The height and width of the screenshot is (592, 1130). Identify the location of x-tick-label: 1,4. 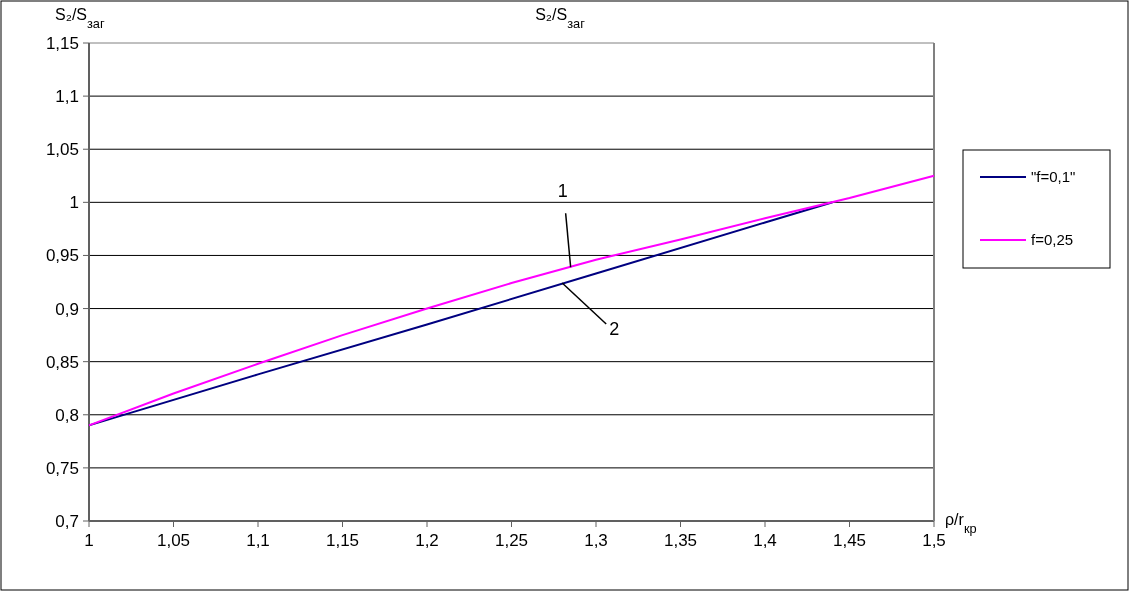
(765, 540).